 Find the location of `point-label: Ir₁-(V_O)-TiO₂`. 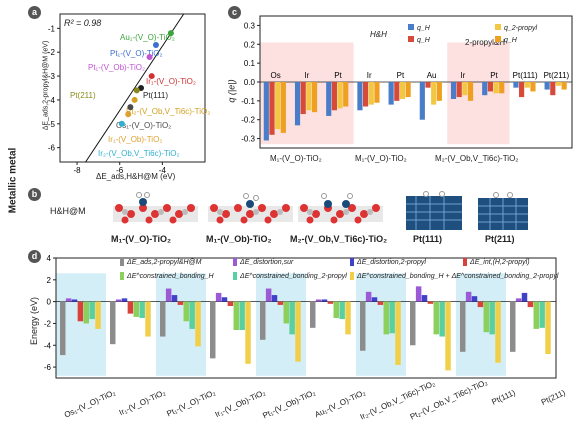

point-label: Ir₁-(V_O)-TiO₂ is located at coordinates (171, 81).